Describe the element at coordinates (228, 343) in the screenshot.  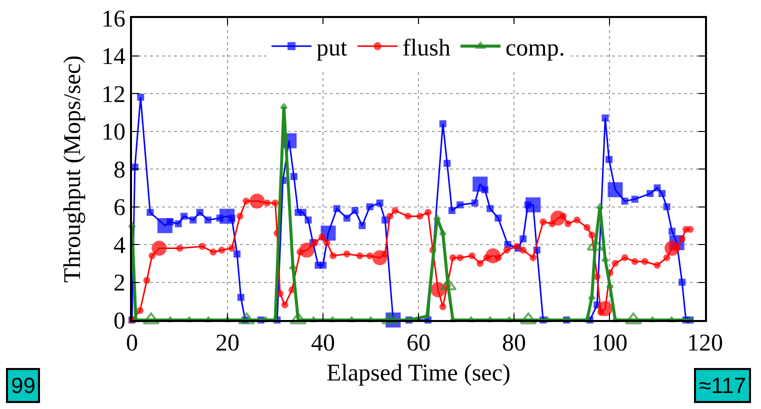
I see `x-tick-label: 20` at that location.